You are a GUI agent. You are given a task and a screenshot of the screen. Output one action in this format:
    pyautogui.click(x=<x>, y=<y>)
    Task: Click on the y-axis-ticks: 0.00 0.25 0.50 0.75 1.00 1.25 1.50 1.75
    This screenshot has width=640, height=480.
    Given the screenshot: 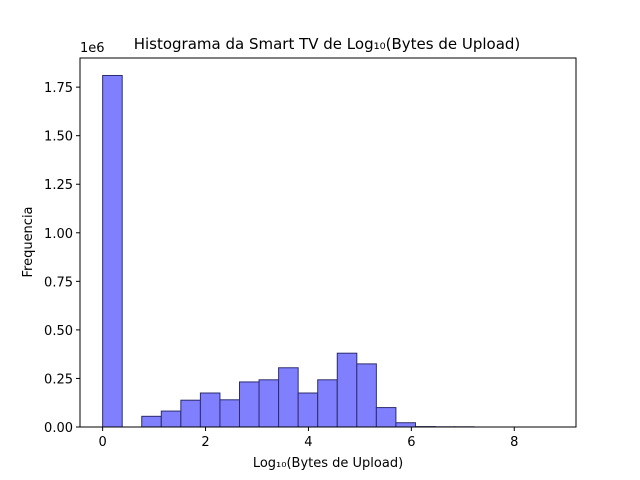 What is the action you would take?
    pyautogui.click(x=62, y=258)
    